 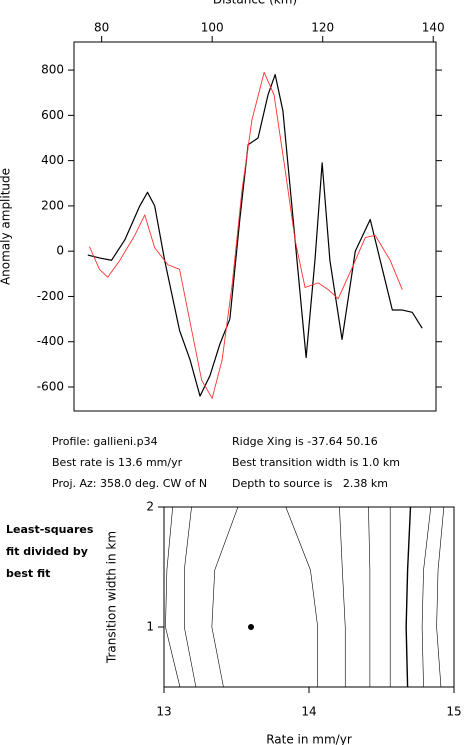 What do you see at coordinates (101, 28) in the screenshot?
I see `x-tick-label: 80` at bounding box center [101, 28].